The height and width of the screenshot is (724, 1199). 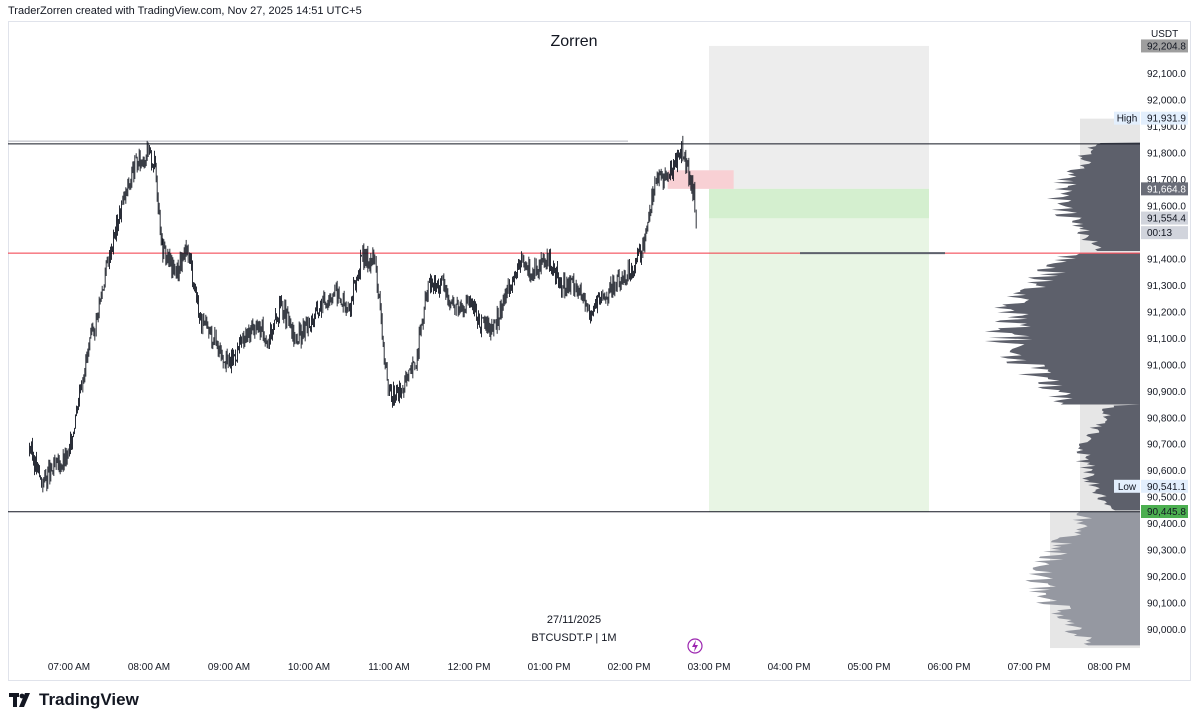 I want to click on y-tick-label: 91,700.0, so click(x=1166, y=180).